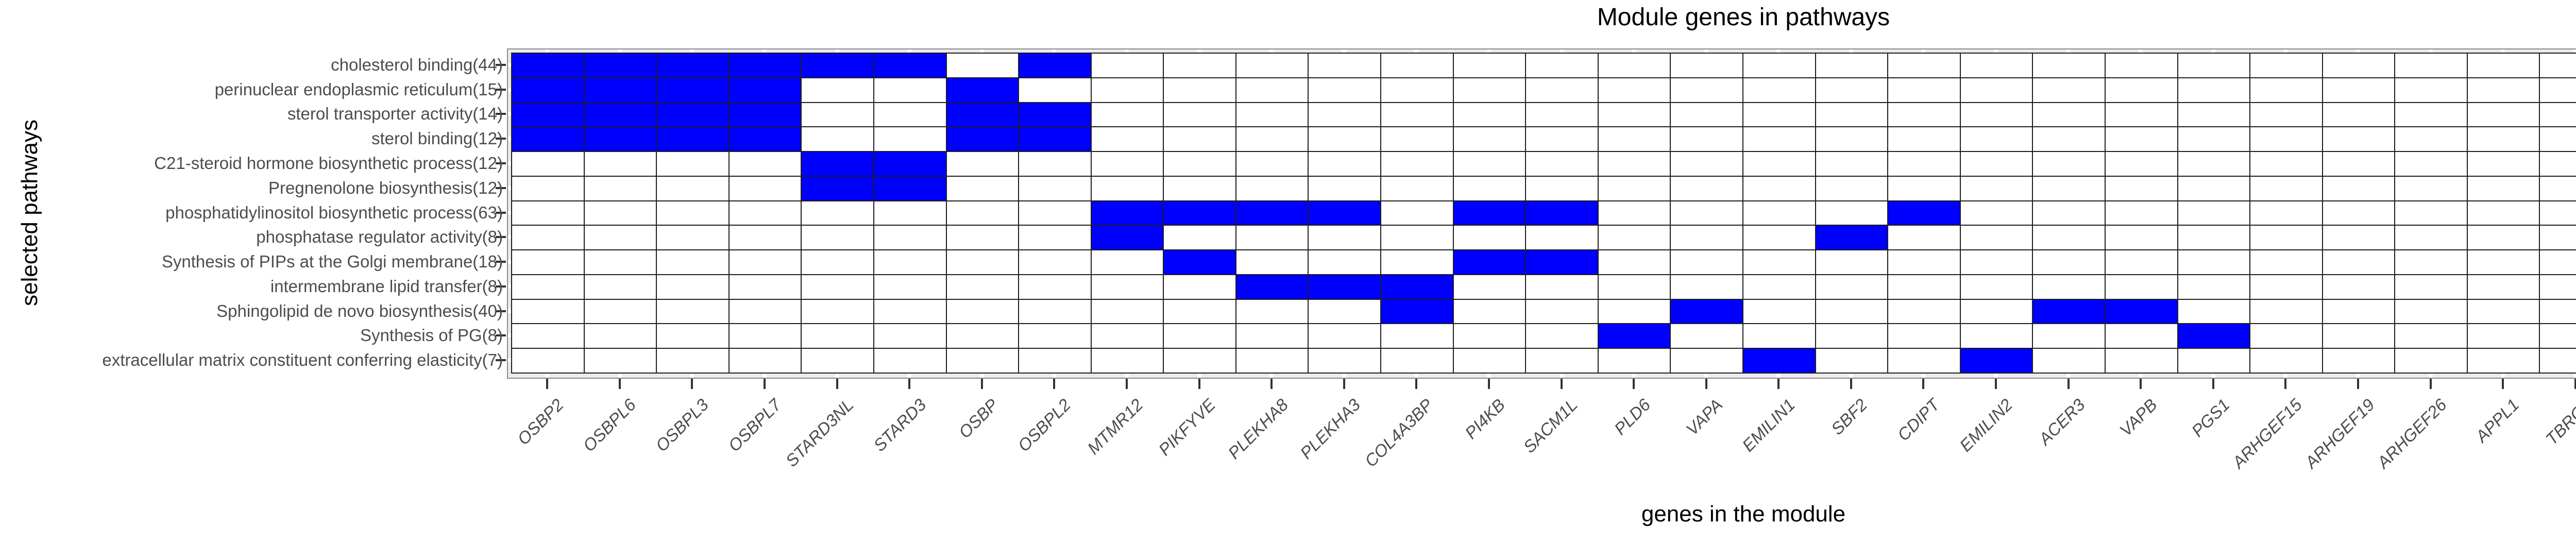 The image size is (2576, 541). What do you see at coordinates (1330, 429) in the screenshot?
I see `x-tick-label: PLEKHA3` at bounding box center [1330, 429].